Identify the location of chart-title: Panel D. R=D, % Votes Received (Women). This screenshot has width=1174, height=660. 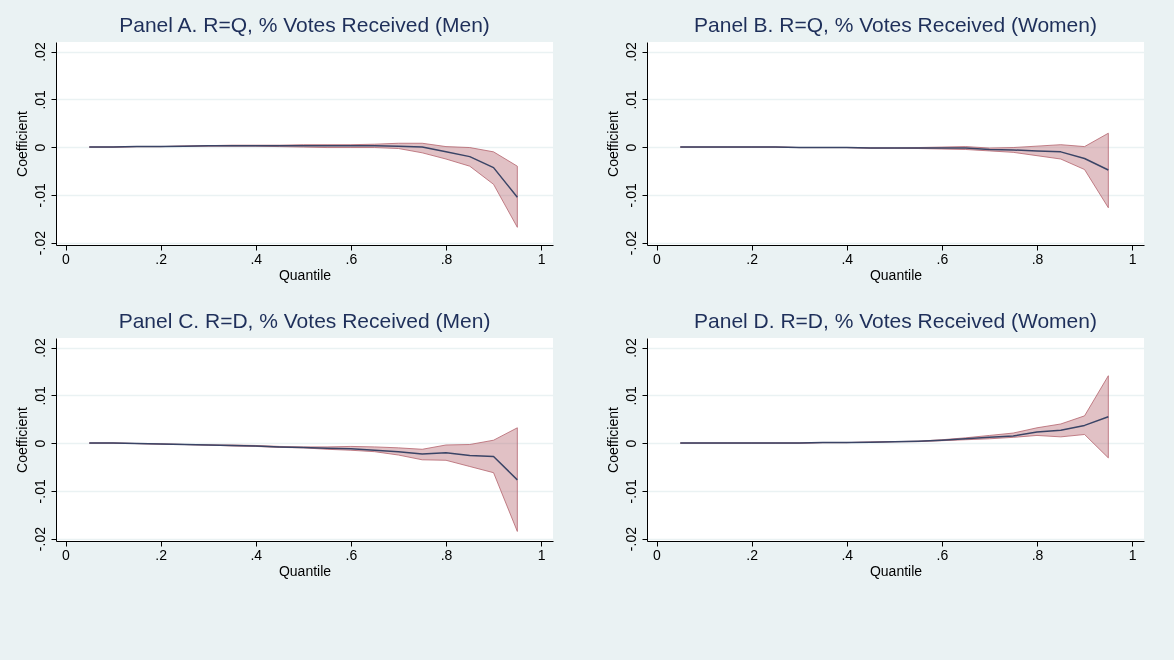
(895, 320).